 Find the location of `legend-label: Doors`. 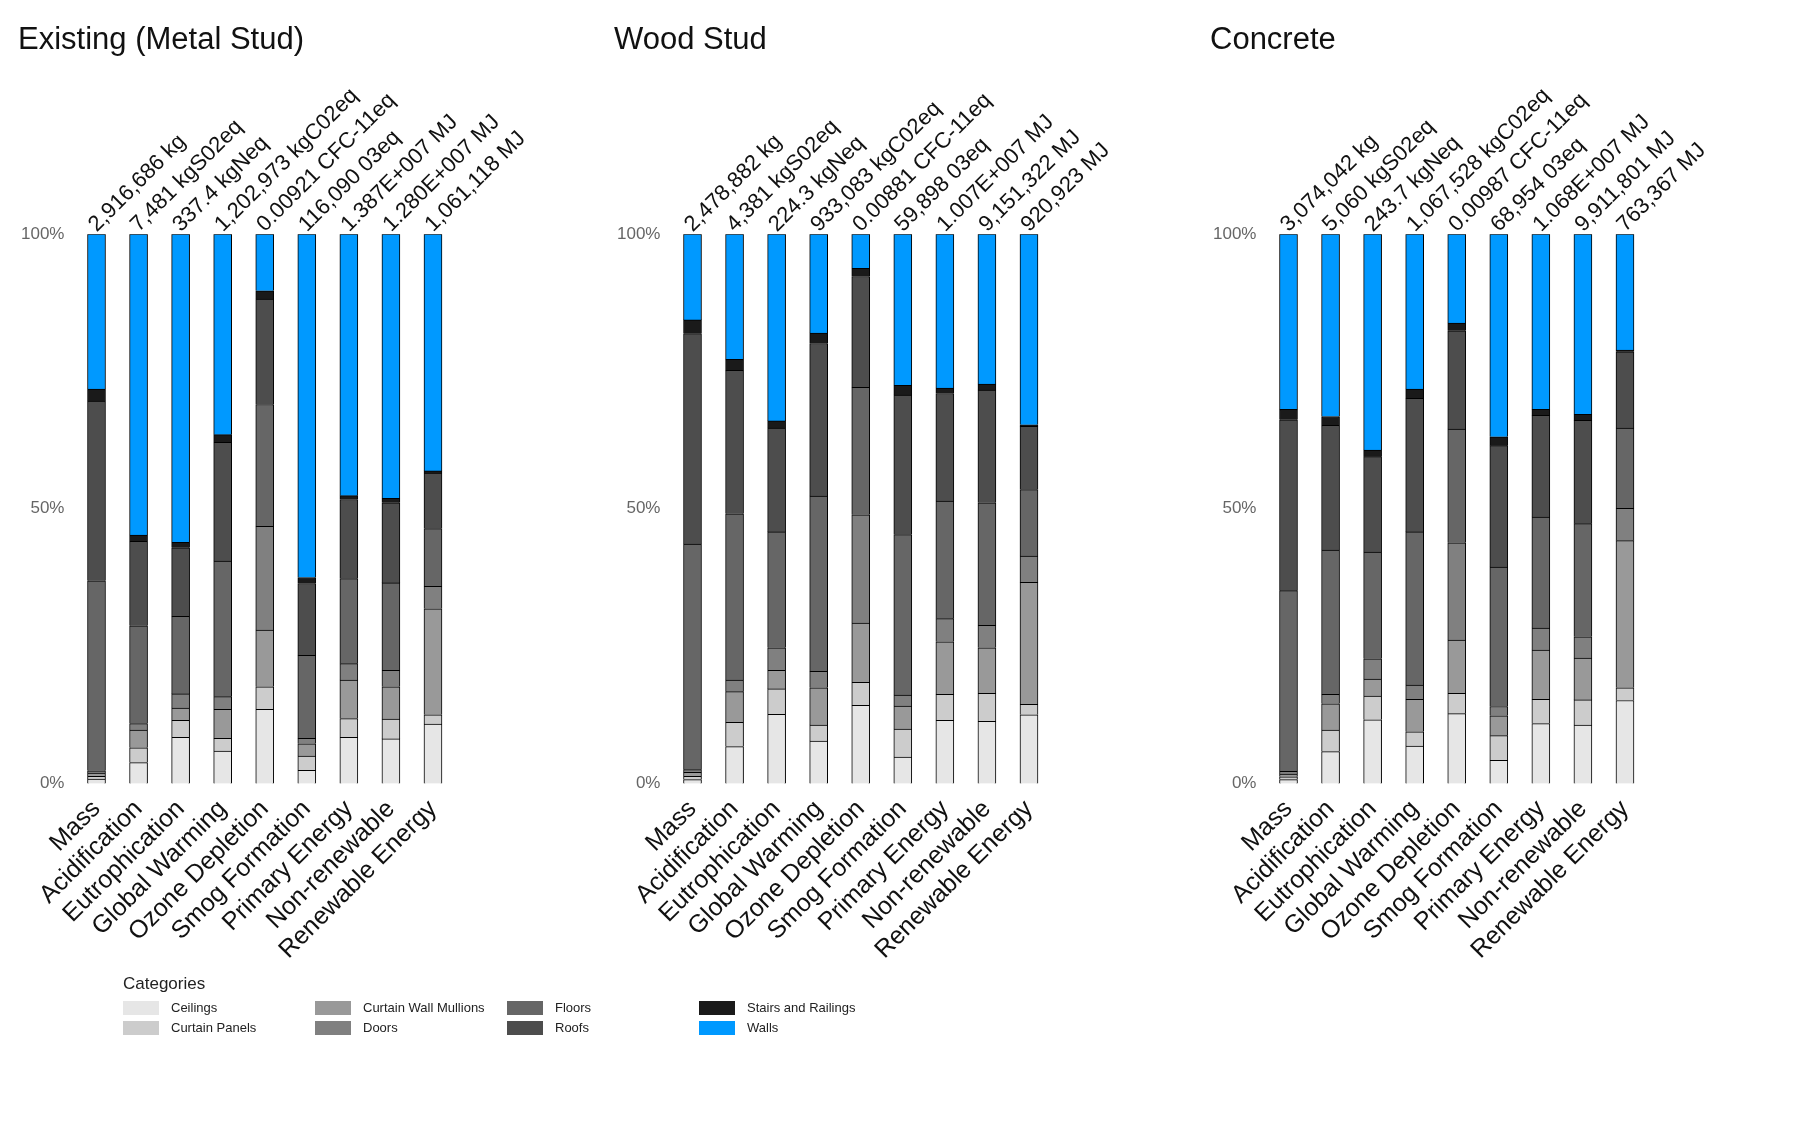

legend-label: Doors is located at coordinates (380, 1027).